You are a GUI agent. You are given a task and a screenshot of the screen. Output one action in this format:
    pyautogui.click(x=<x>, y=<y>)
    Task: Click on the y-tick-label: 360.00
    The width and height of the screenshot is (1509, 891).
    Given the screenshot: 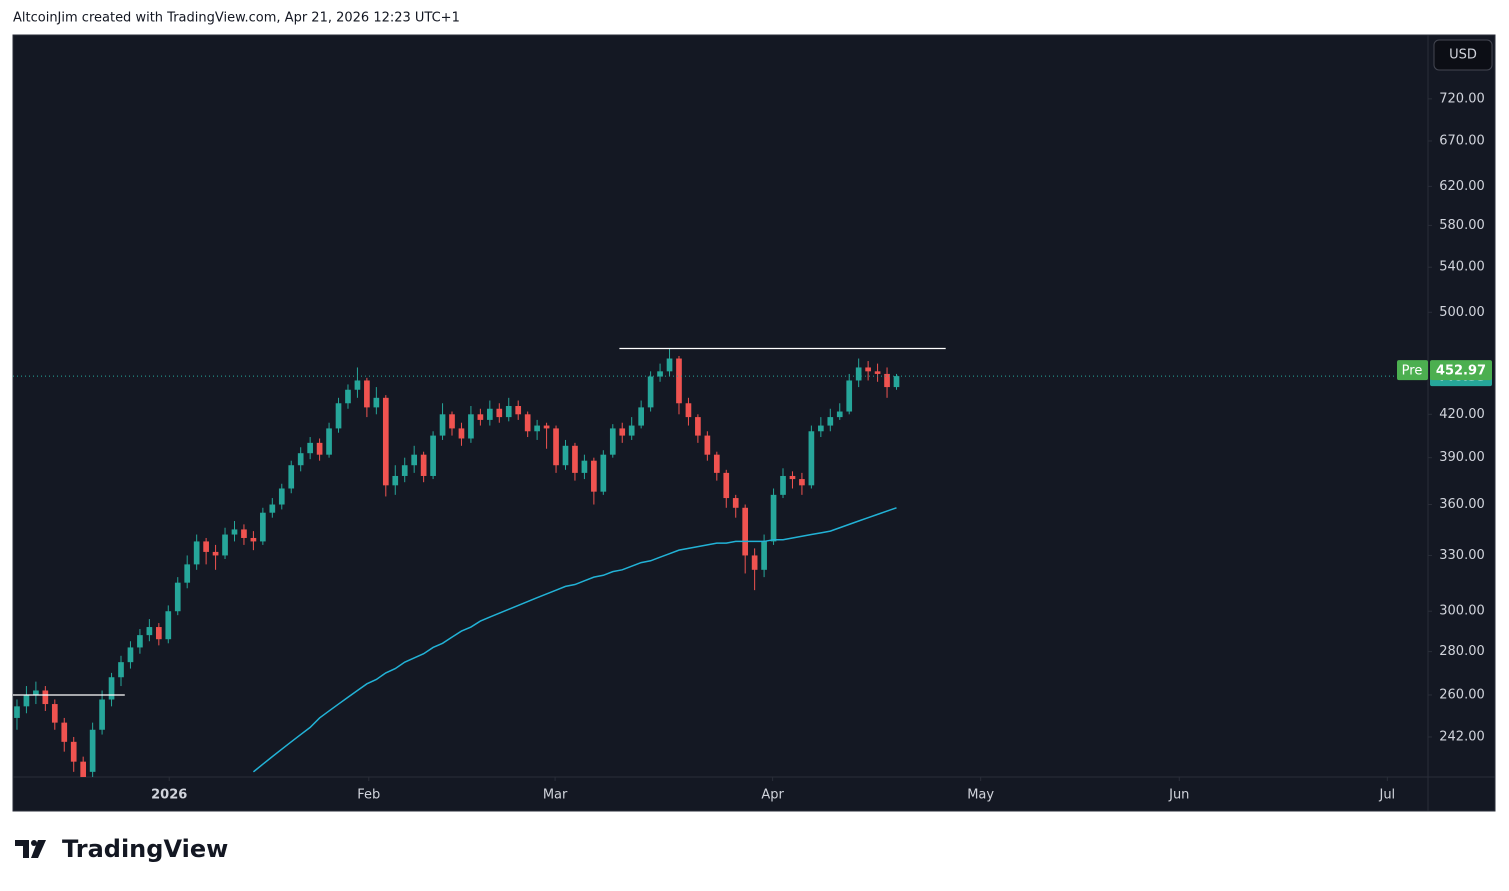 What is the action you would take?
    pyautogui.click(x=1462, y=504)
    